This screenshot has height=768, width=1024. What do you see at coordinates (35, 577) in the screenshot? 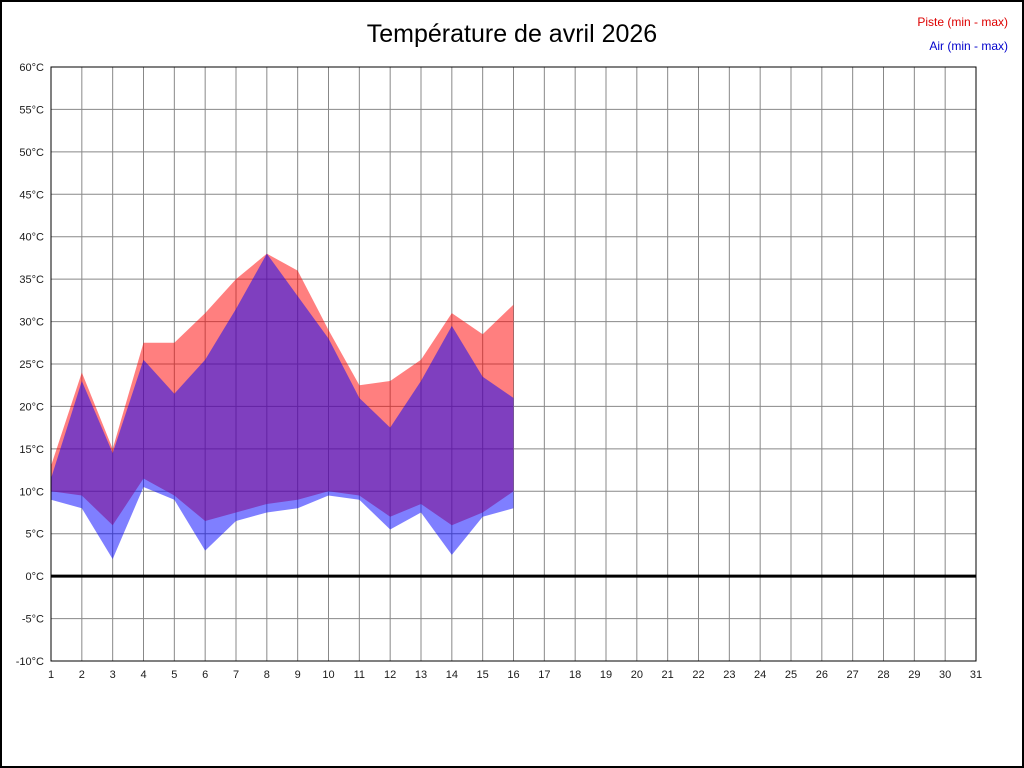
I see `y-tick-label: 0°C` at bounding box center [35, 577].